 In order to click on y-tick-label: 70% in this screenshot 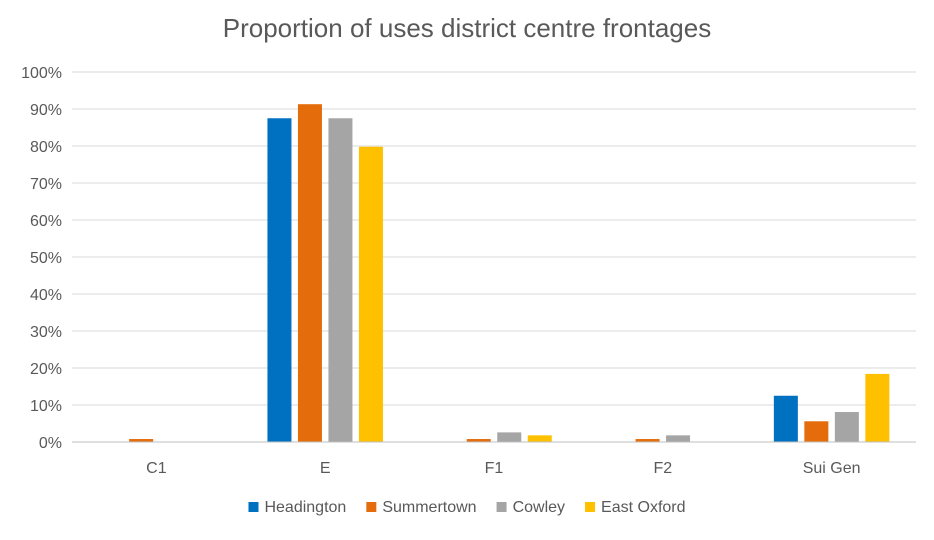, I will do `click(46, 184)`.